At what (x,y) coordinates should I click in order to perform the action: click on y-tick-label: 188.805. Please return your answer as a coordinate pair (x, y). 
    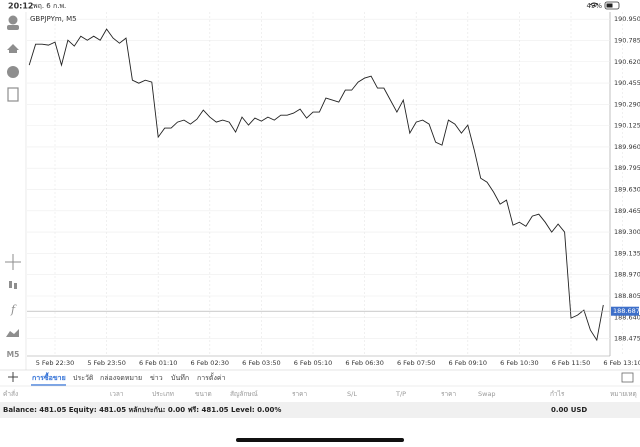
    Looking at the image, I should click on (627, 296).